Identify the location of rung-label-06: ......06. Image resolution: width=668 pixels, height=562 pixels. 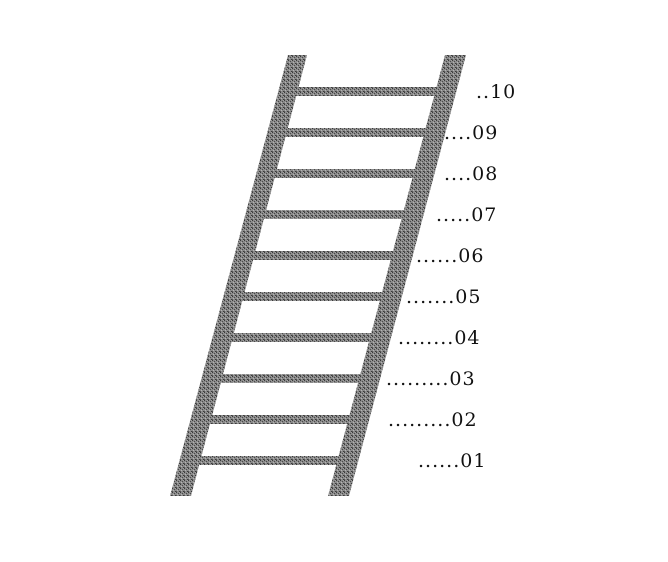
(450, 256).